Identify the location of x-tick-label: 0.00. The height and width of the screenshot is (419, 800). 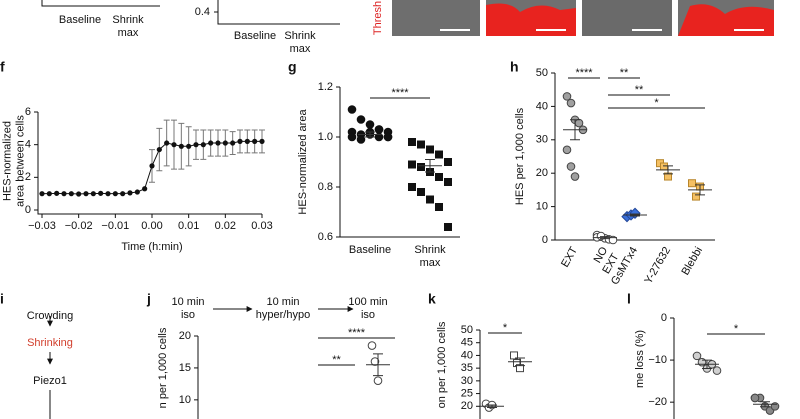
(151, 226).